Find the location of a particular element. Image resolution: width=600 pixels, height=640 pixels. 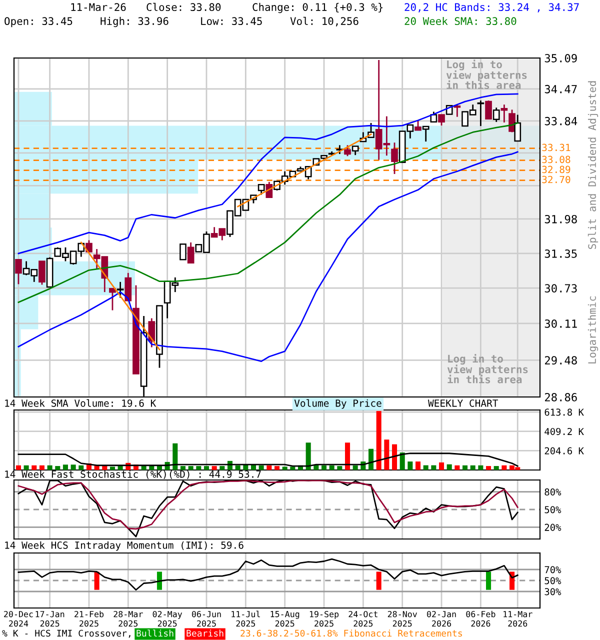

text: Bearish is located at coordinates (205, 633).